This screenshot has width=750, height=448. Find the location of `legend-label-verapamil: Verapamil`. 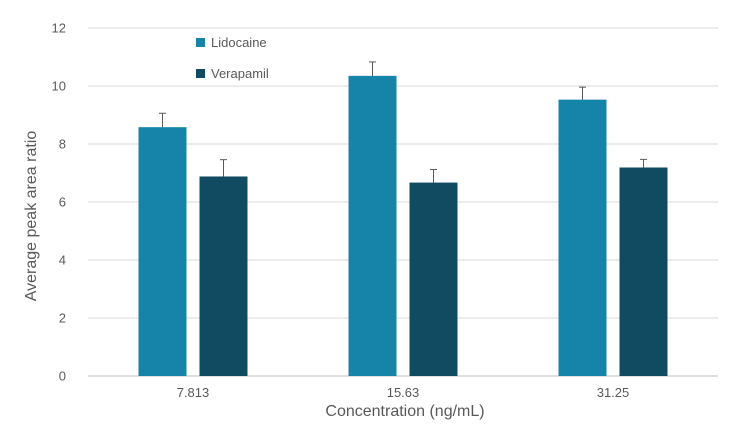

legend-label-verapamil: Verapamil is located at coordinates (240, 73).